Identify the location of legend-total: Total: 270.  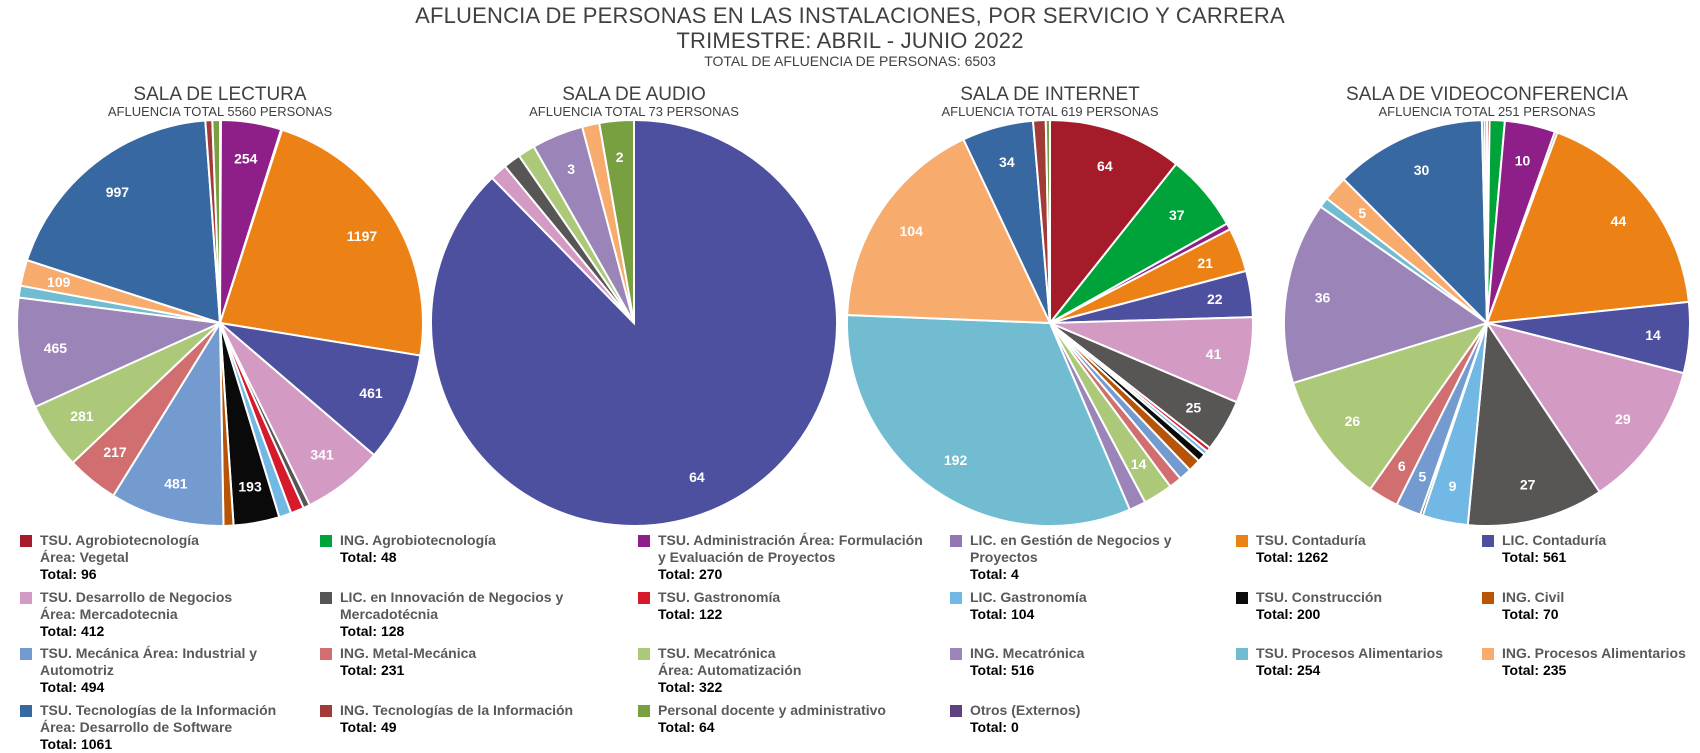
(690, 574).